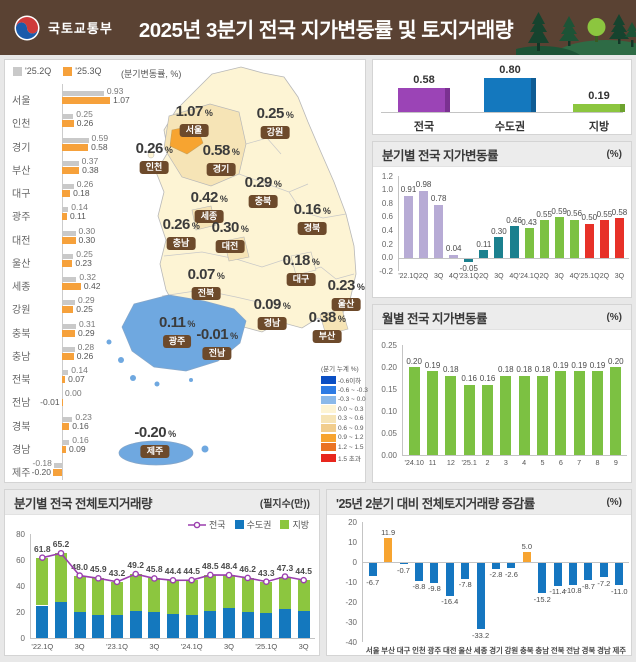  I want to click on region-bar-value: 0.42, so click(92, 286).